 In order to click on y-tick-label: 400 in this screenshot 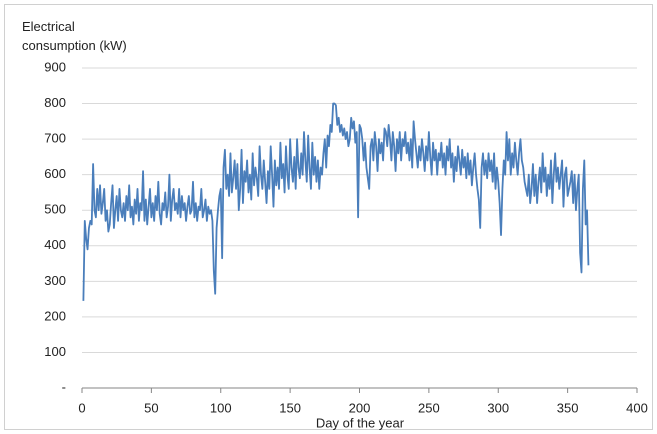, I will do `click(55, 244)`.